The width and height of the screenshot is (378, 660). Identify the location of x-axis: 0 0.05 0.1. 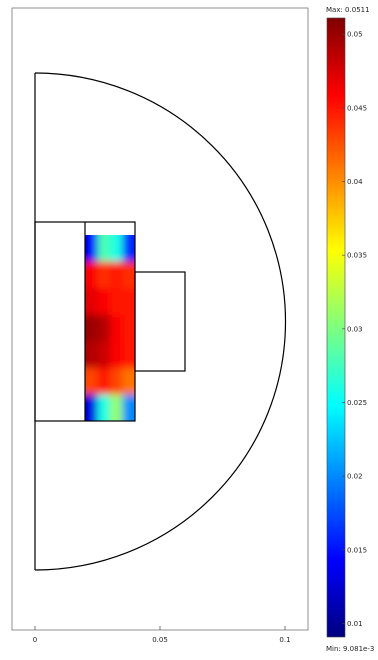
(162, 635).